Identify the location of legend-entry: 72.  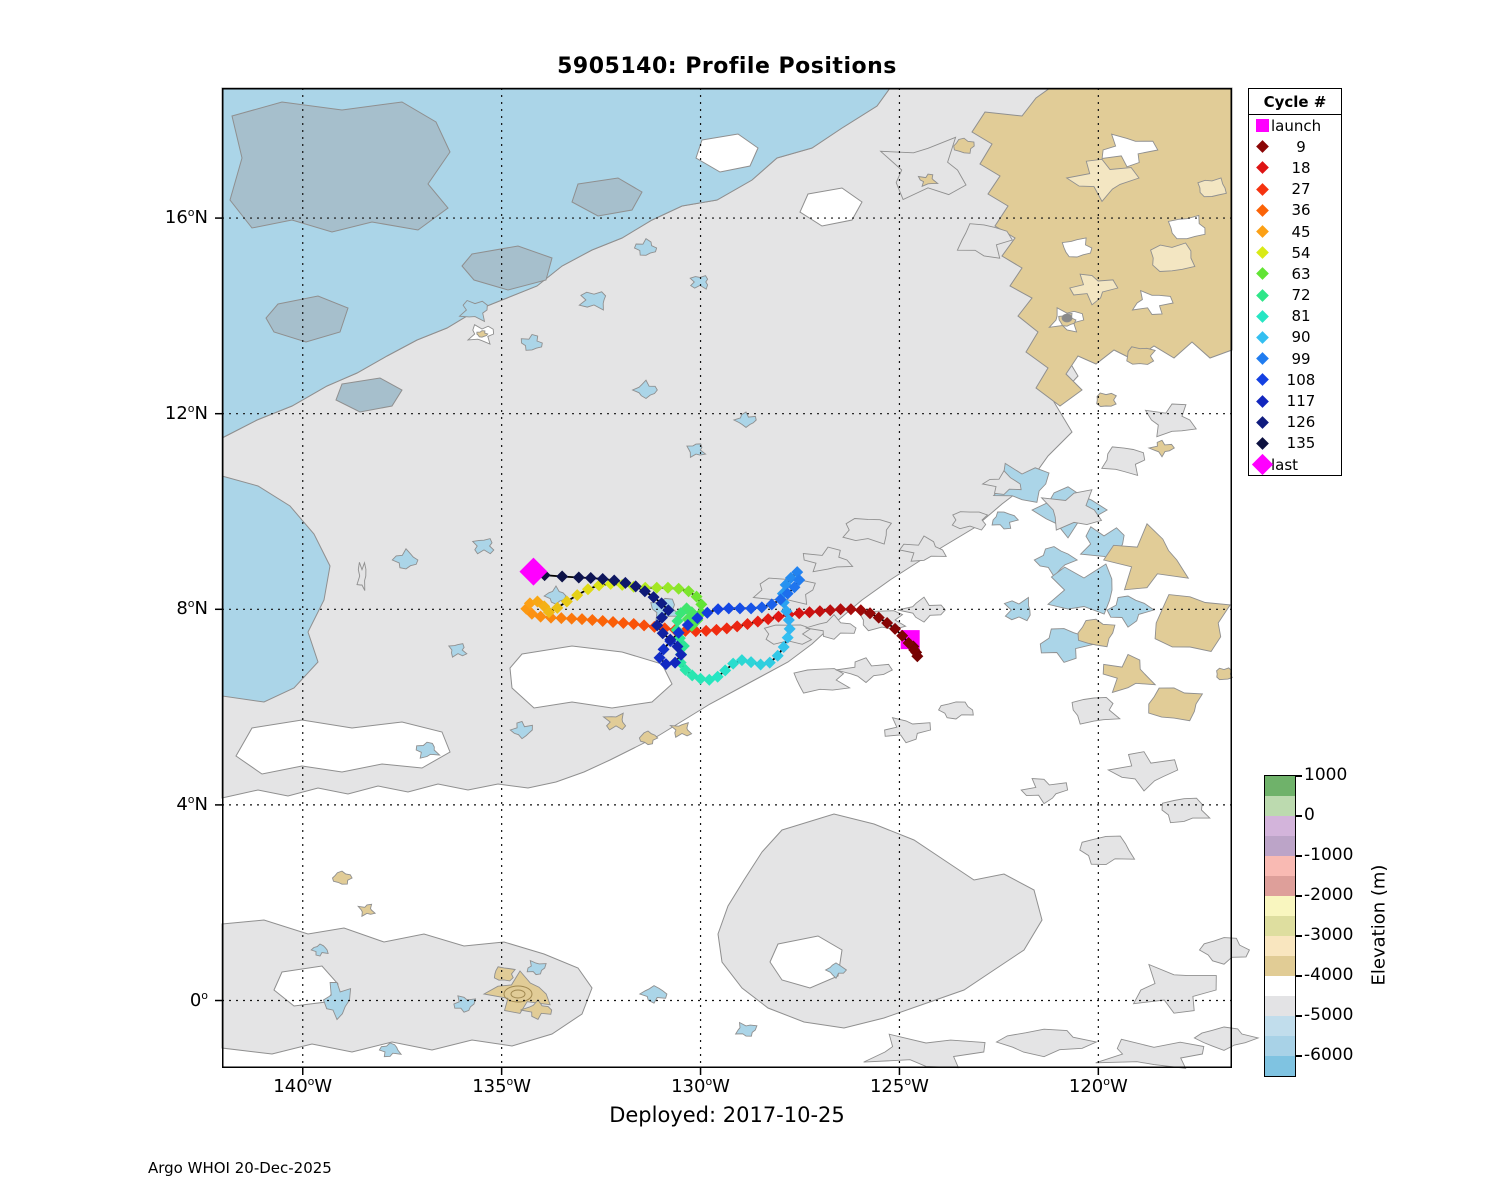
(1295, 295).